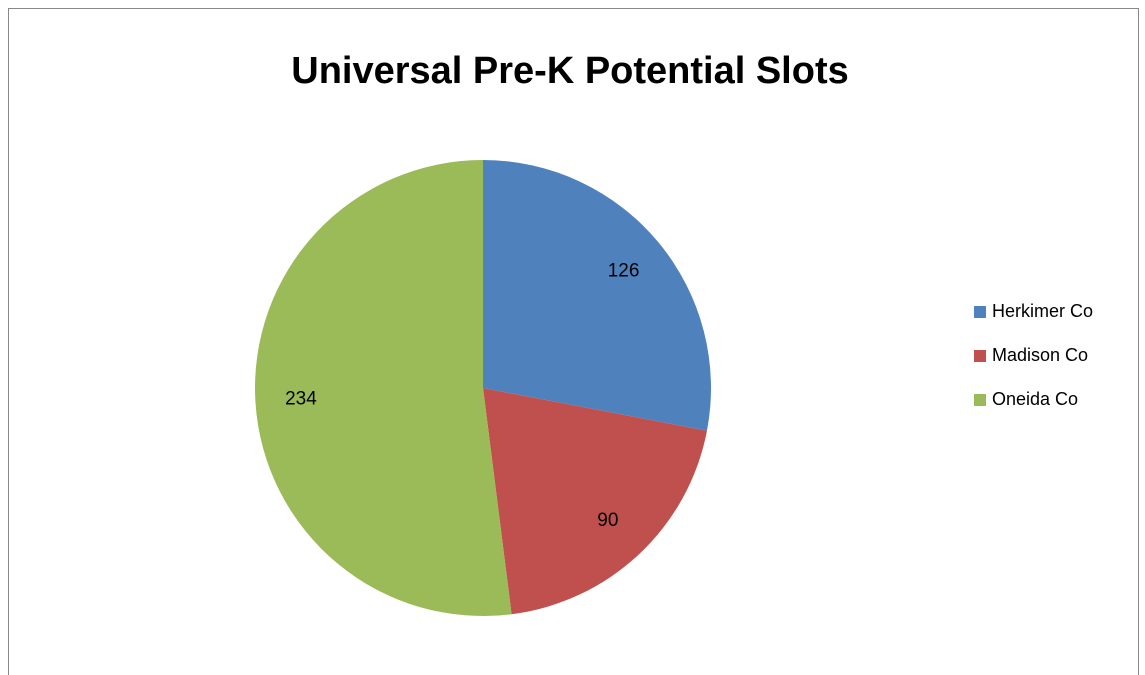  I want to click on legend-label: Madison Co, so click(1040, 355).